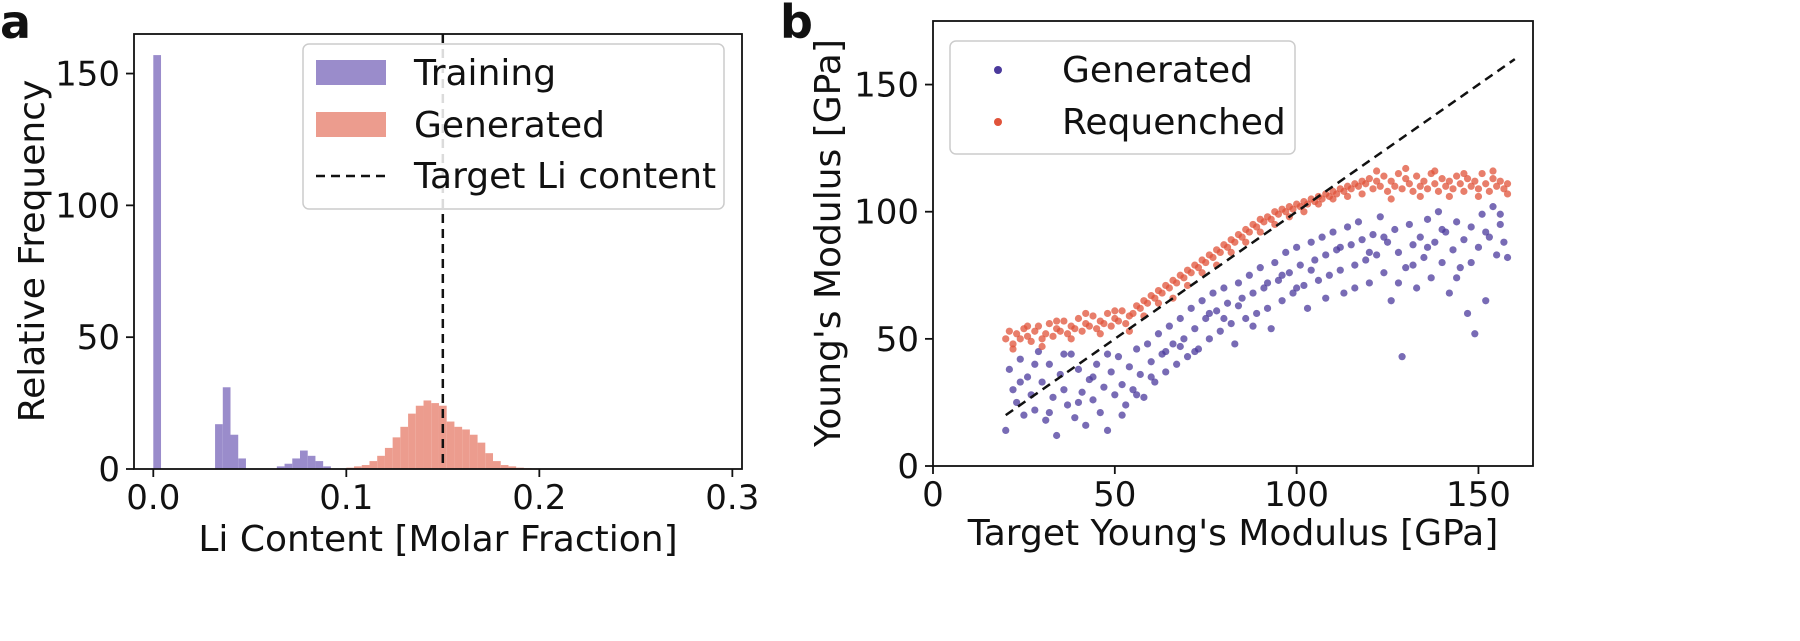 This screenshot has width=1800, height=641. What do you see at coordinates (94, 272) in the screenshot?
I see `panel-a-y-ticks: 0 50 100 150` at bounding box center [94, 272].